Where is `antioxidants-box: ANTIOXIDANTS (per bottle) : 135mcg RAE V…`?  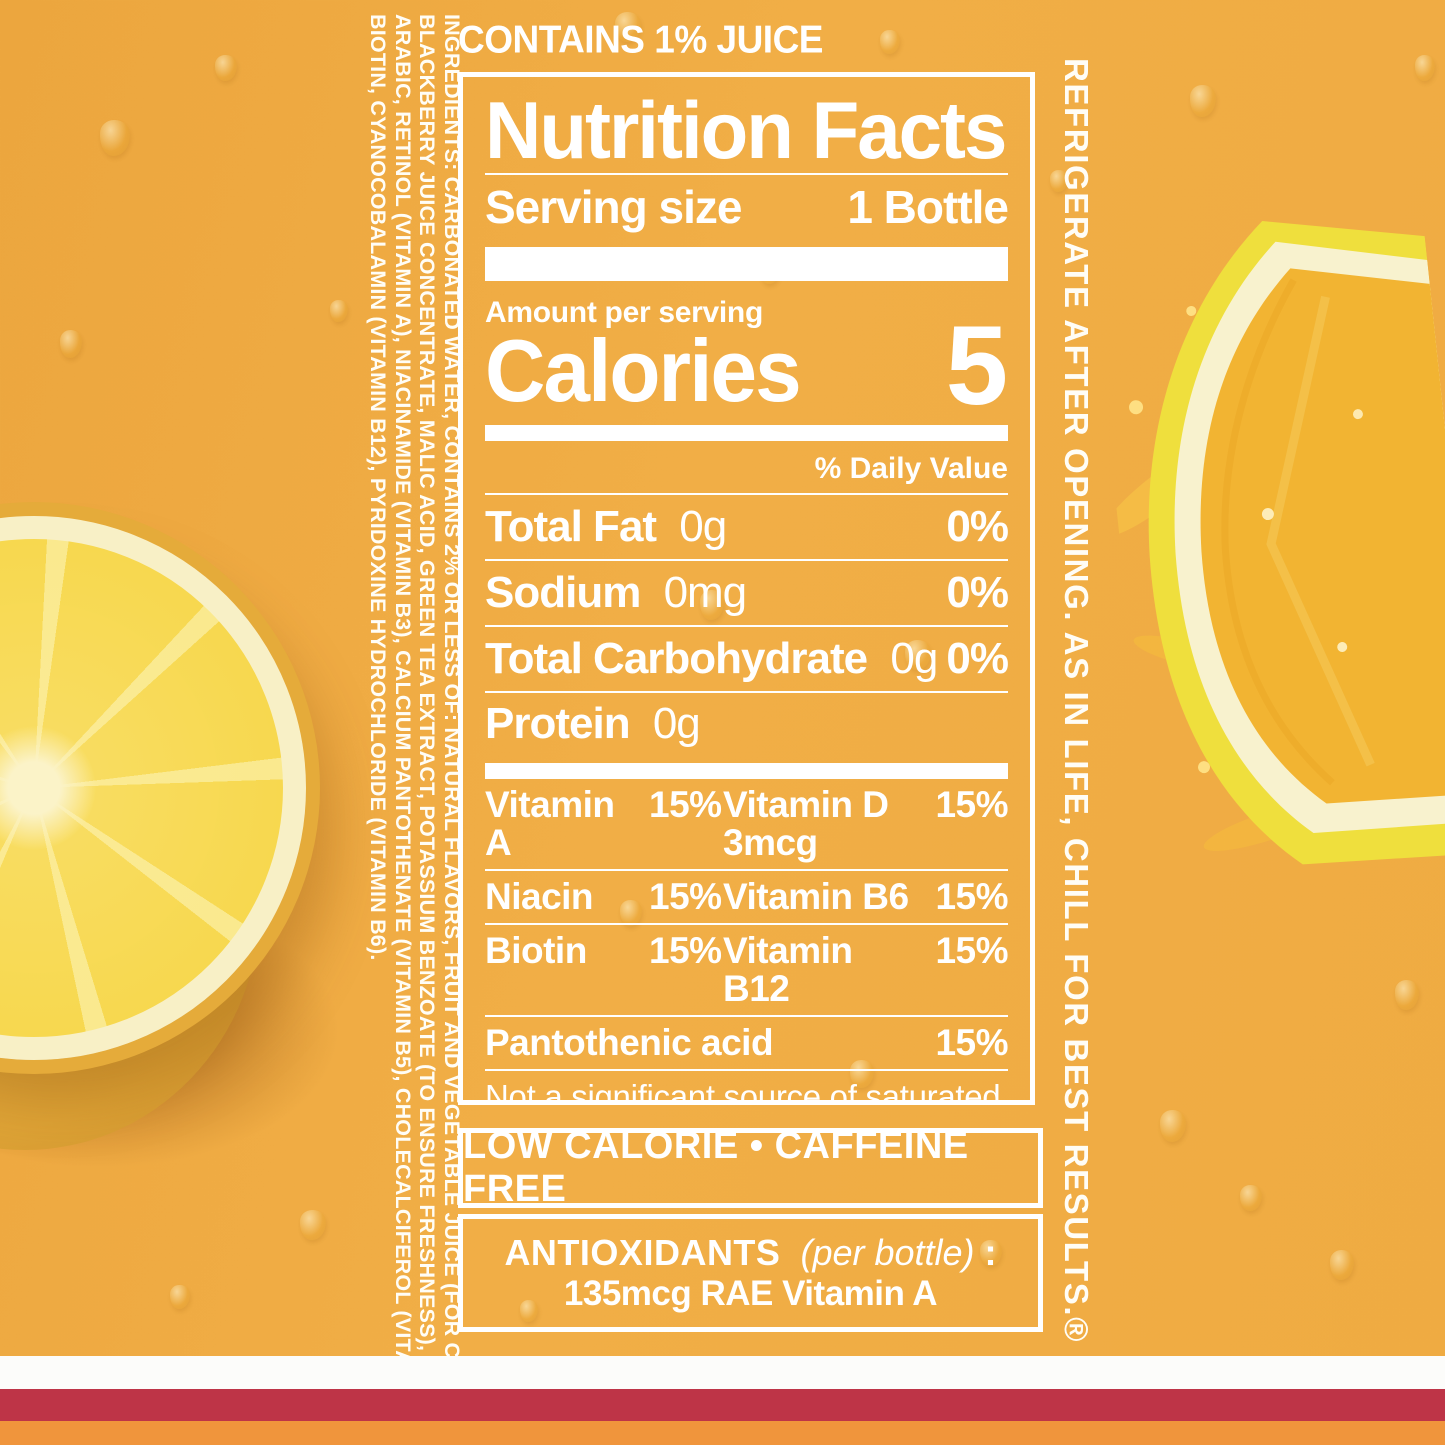
antioxidants-box: ANTIOXIDANTS (per bottle) : 135mcg RAE V… is located at coordinates (750, 1273).